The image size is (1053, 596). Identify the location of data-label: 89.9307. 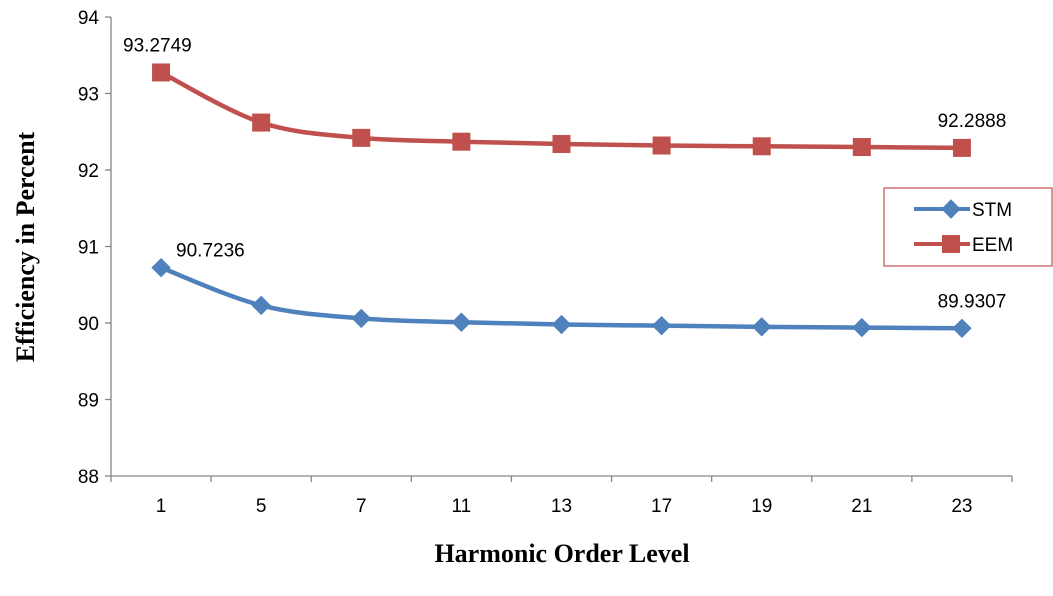
(972, 301).